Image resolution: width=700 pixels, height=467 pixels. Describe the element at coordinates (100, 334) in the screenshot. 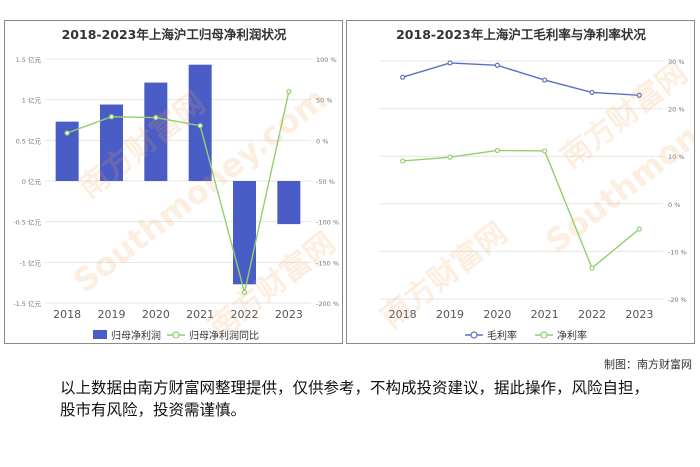

I see `legend-swatch-bar` at that location.